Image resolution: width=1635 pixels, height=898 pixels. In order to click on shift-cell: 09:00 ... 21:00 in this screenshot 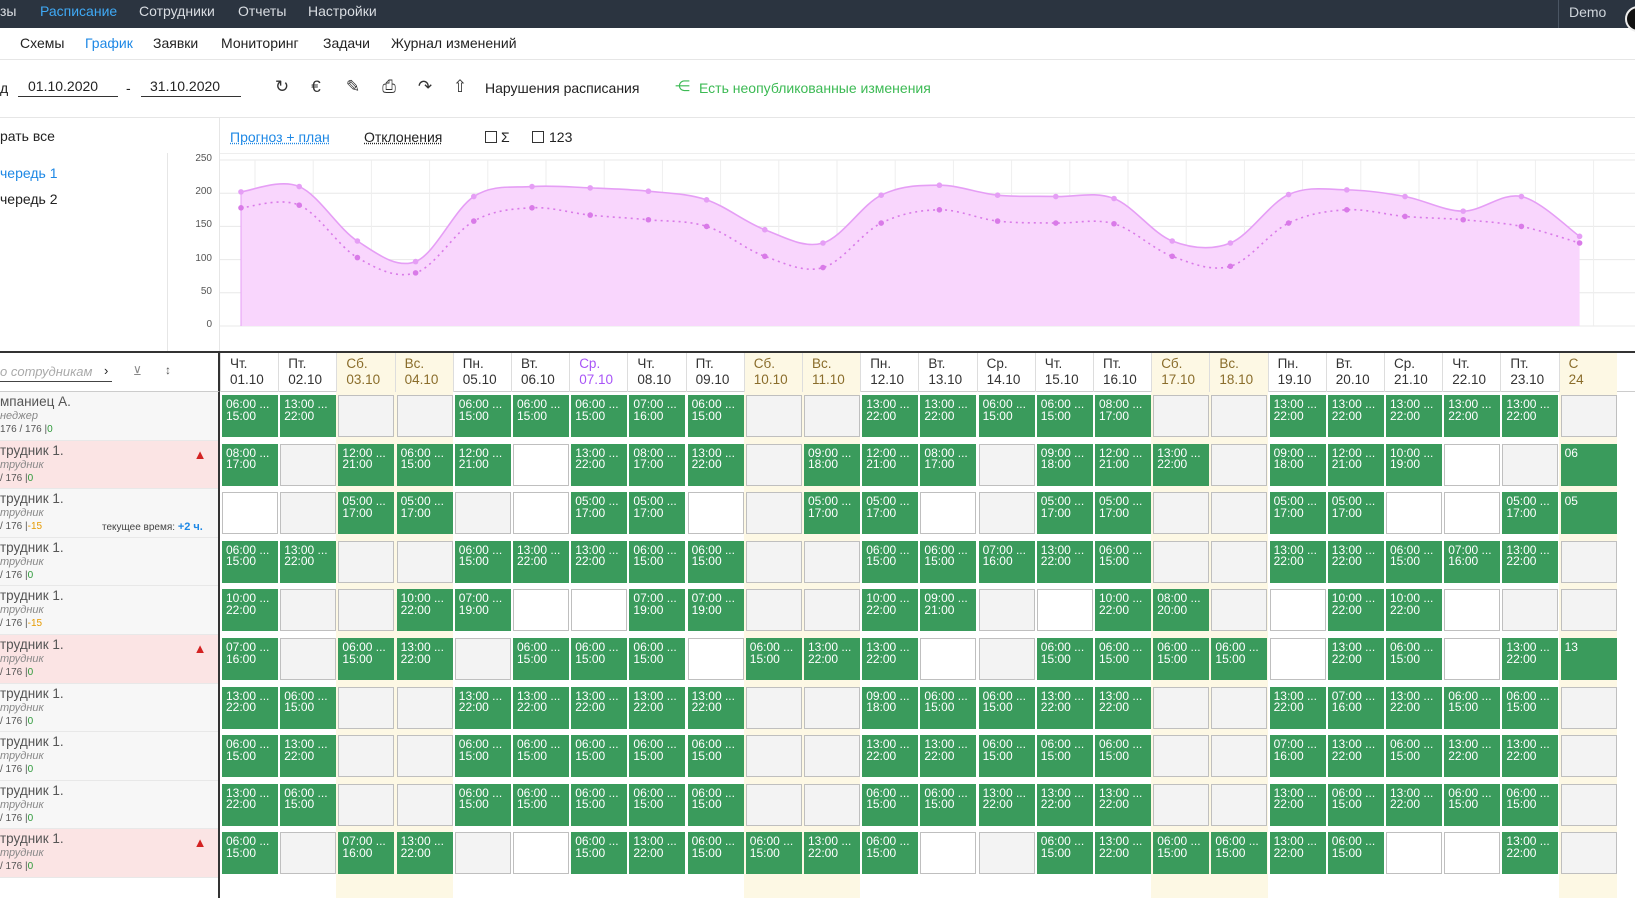, I will do `click(948, 610)`.